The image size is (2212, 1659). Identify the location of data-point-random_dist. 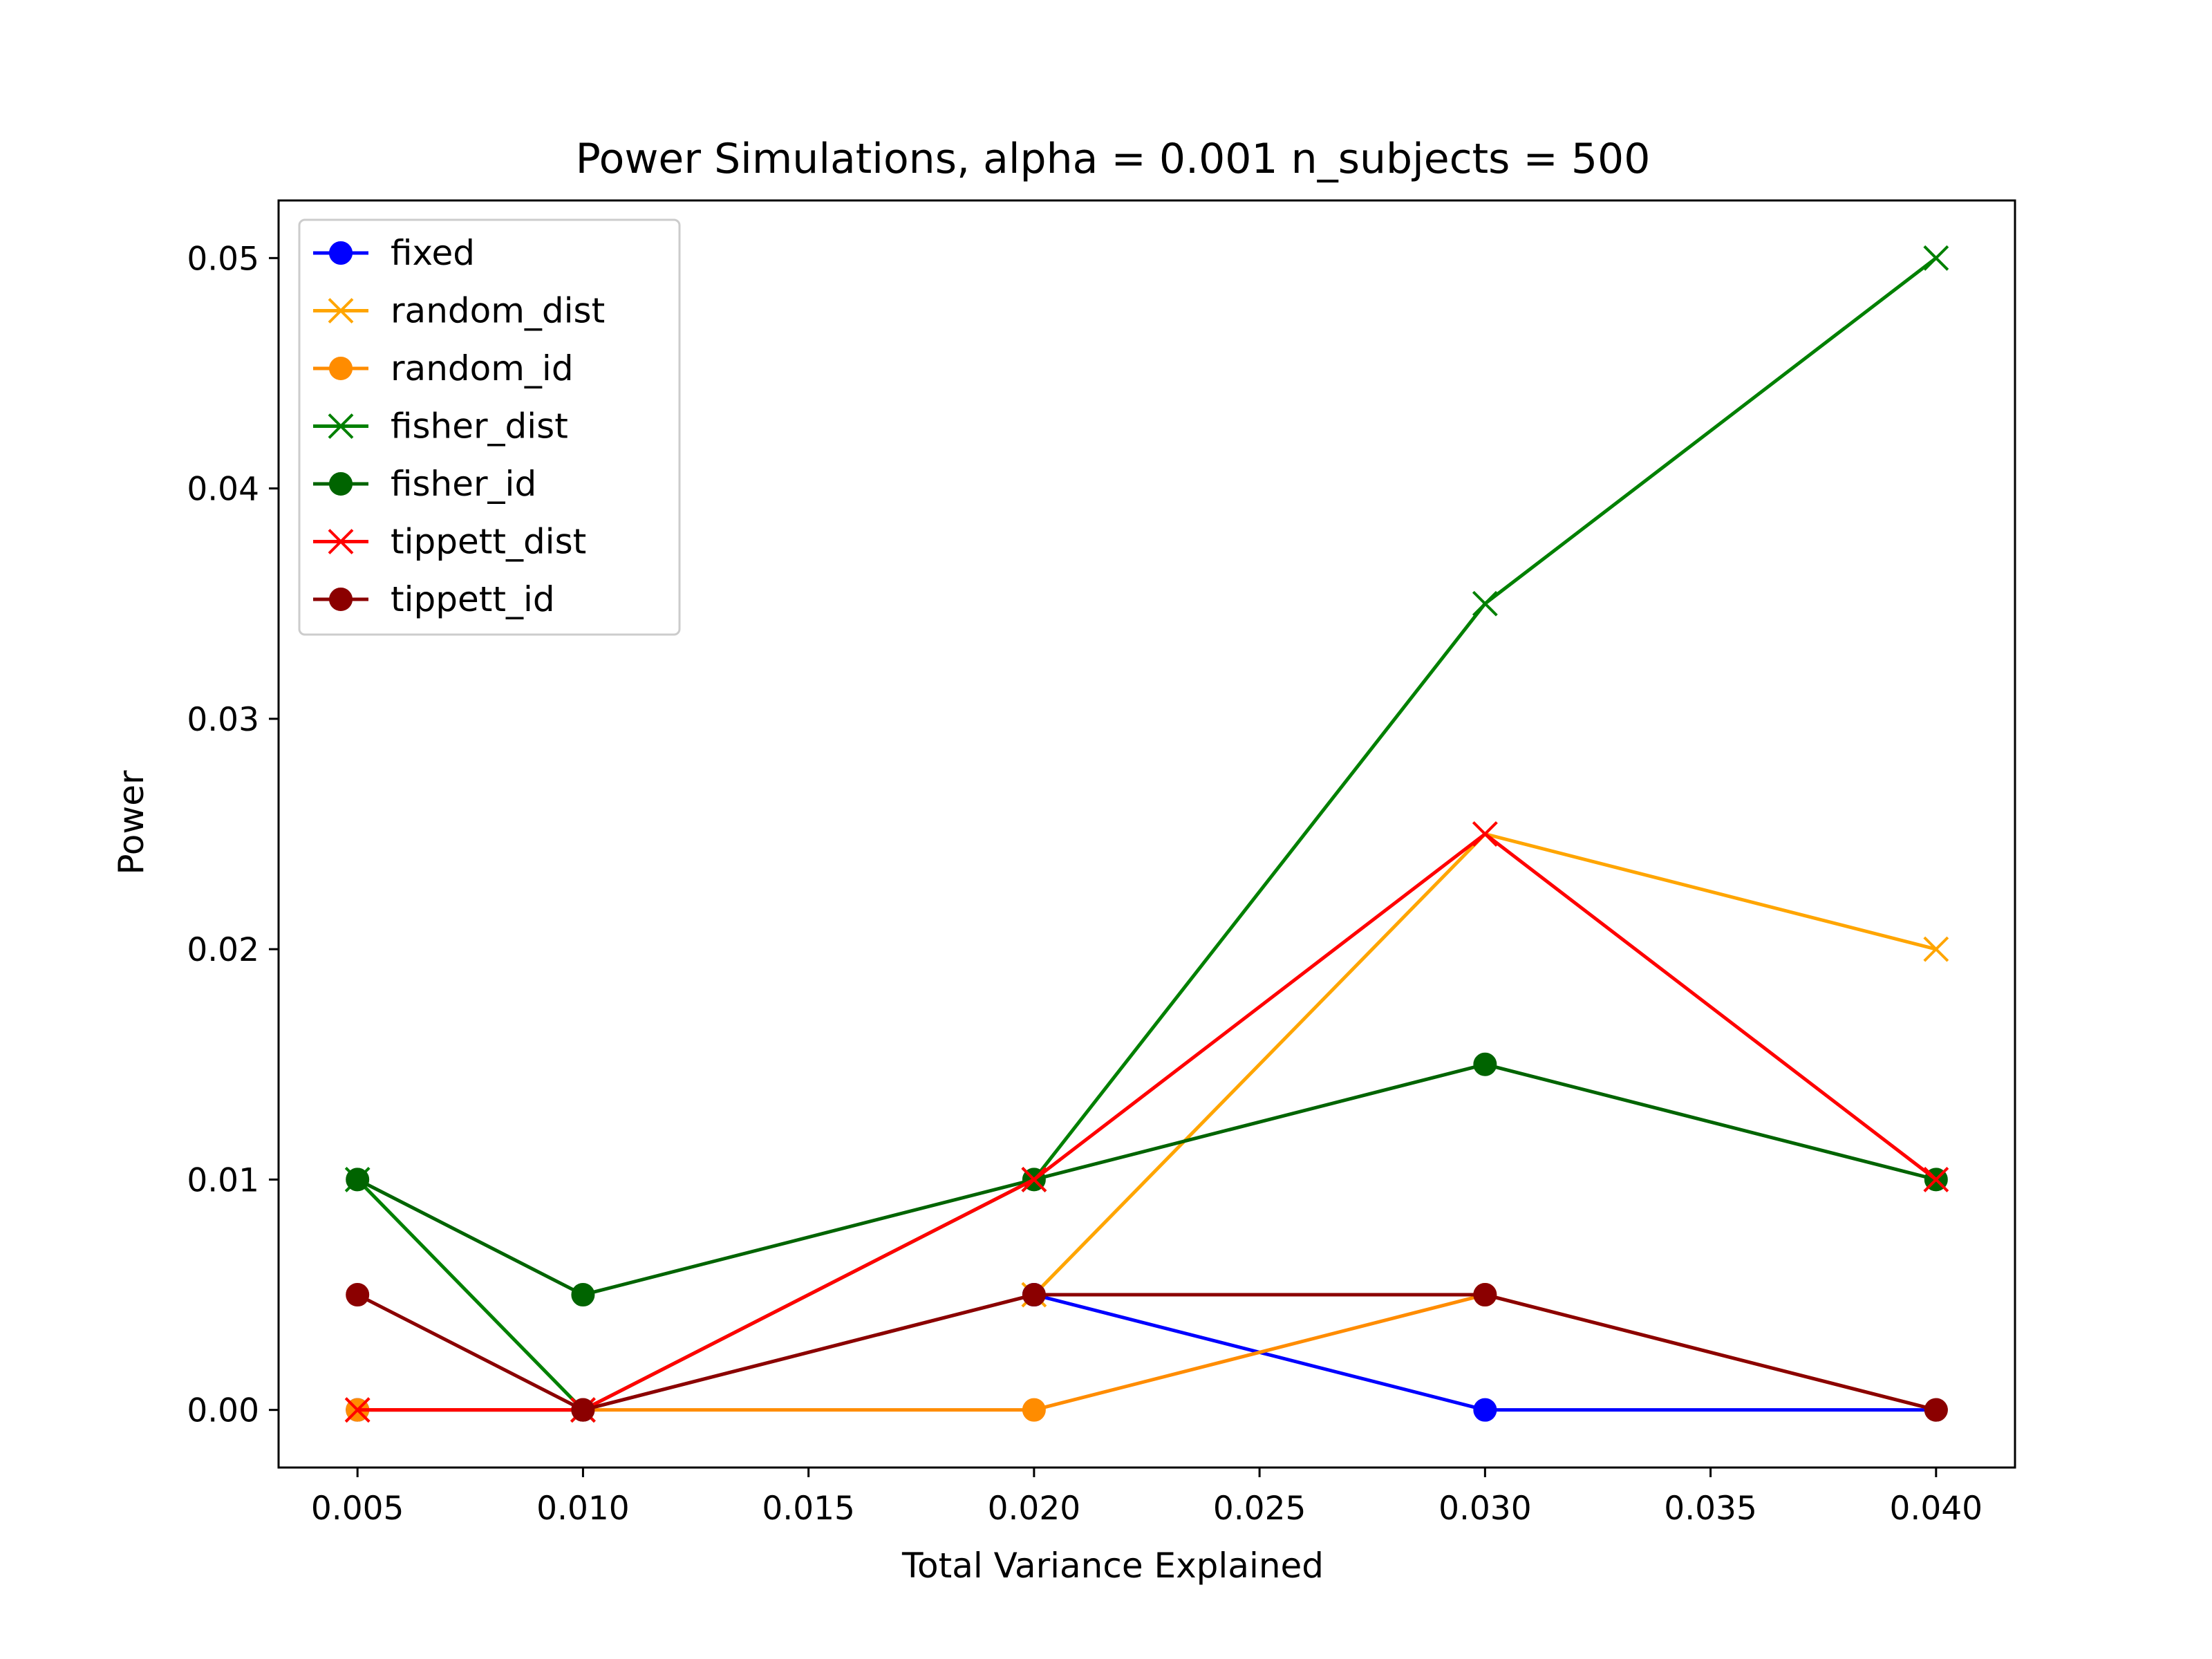
(1936, 949).